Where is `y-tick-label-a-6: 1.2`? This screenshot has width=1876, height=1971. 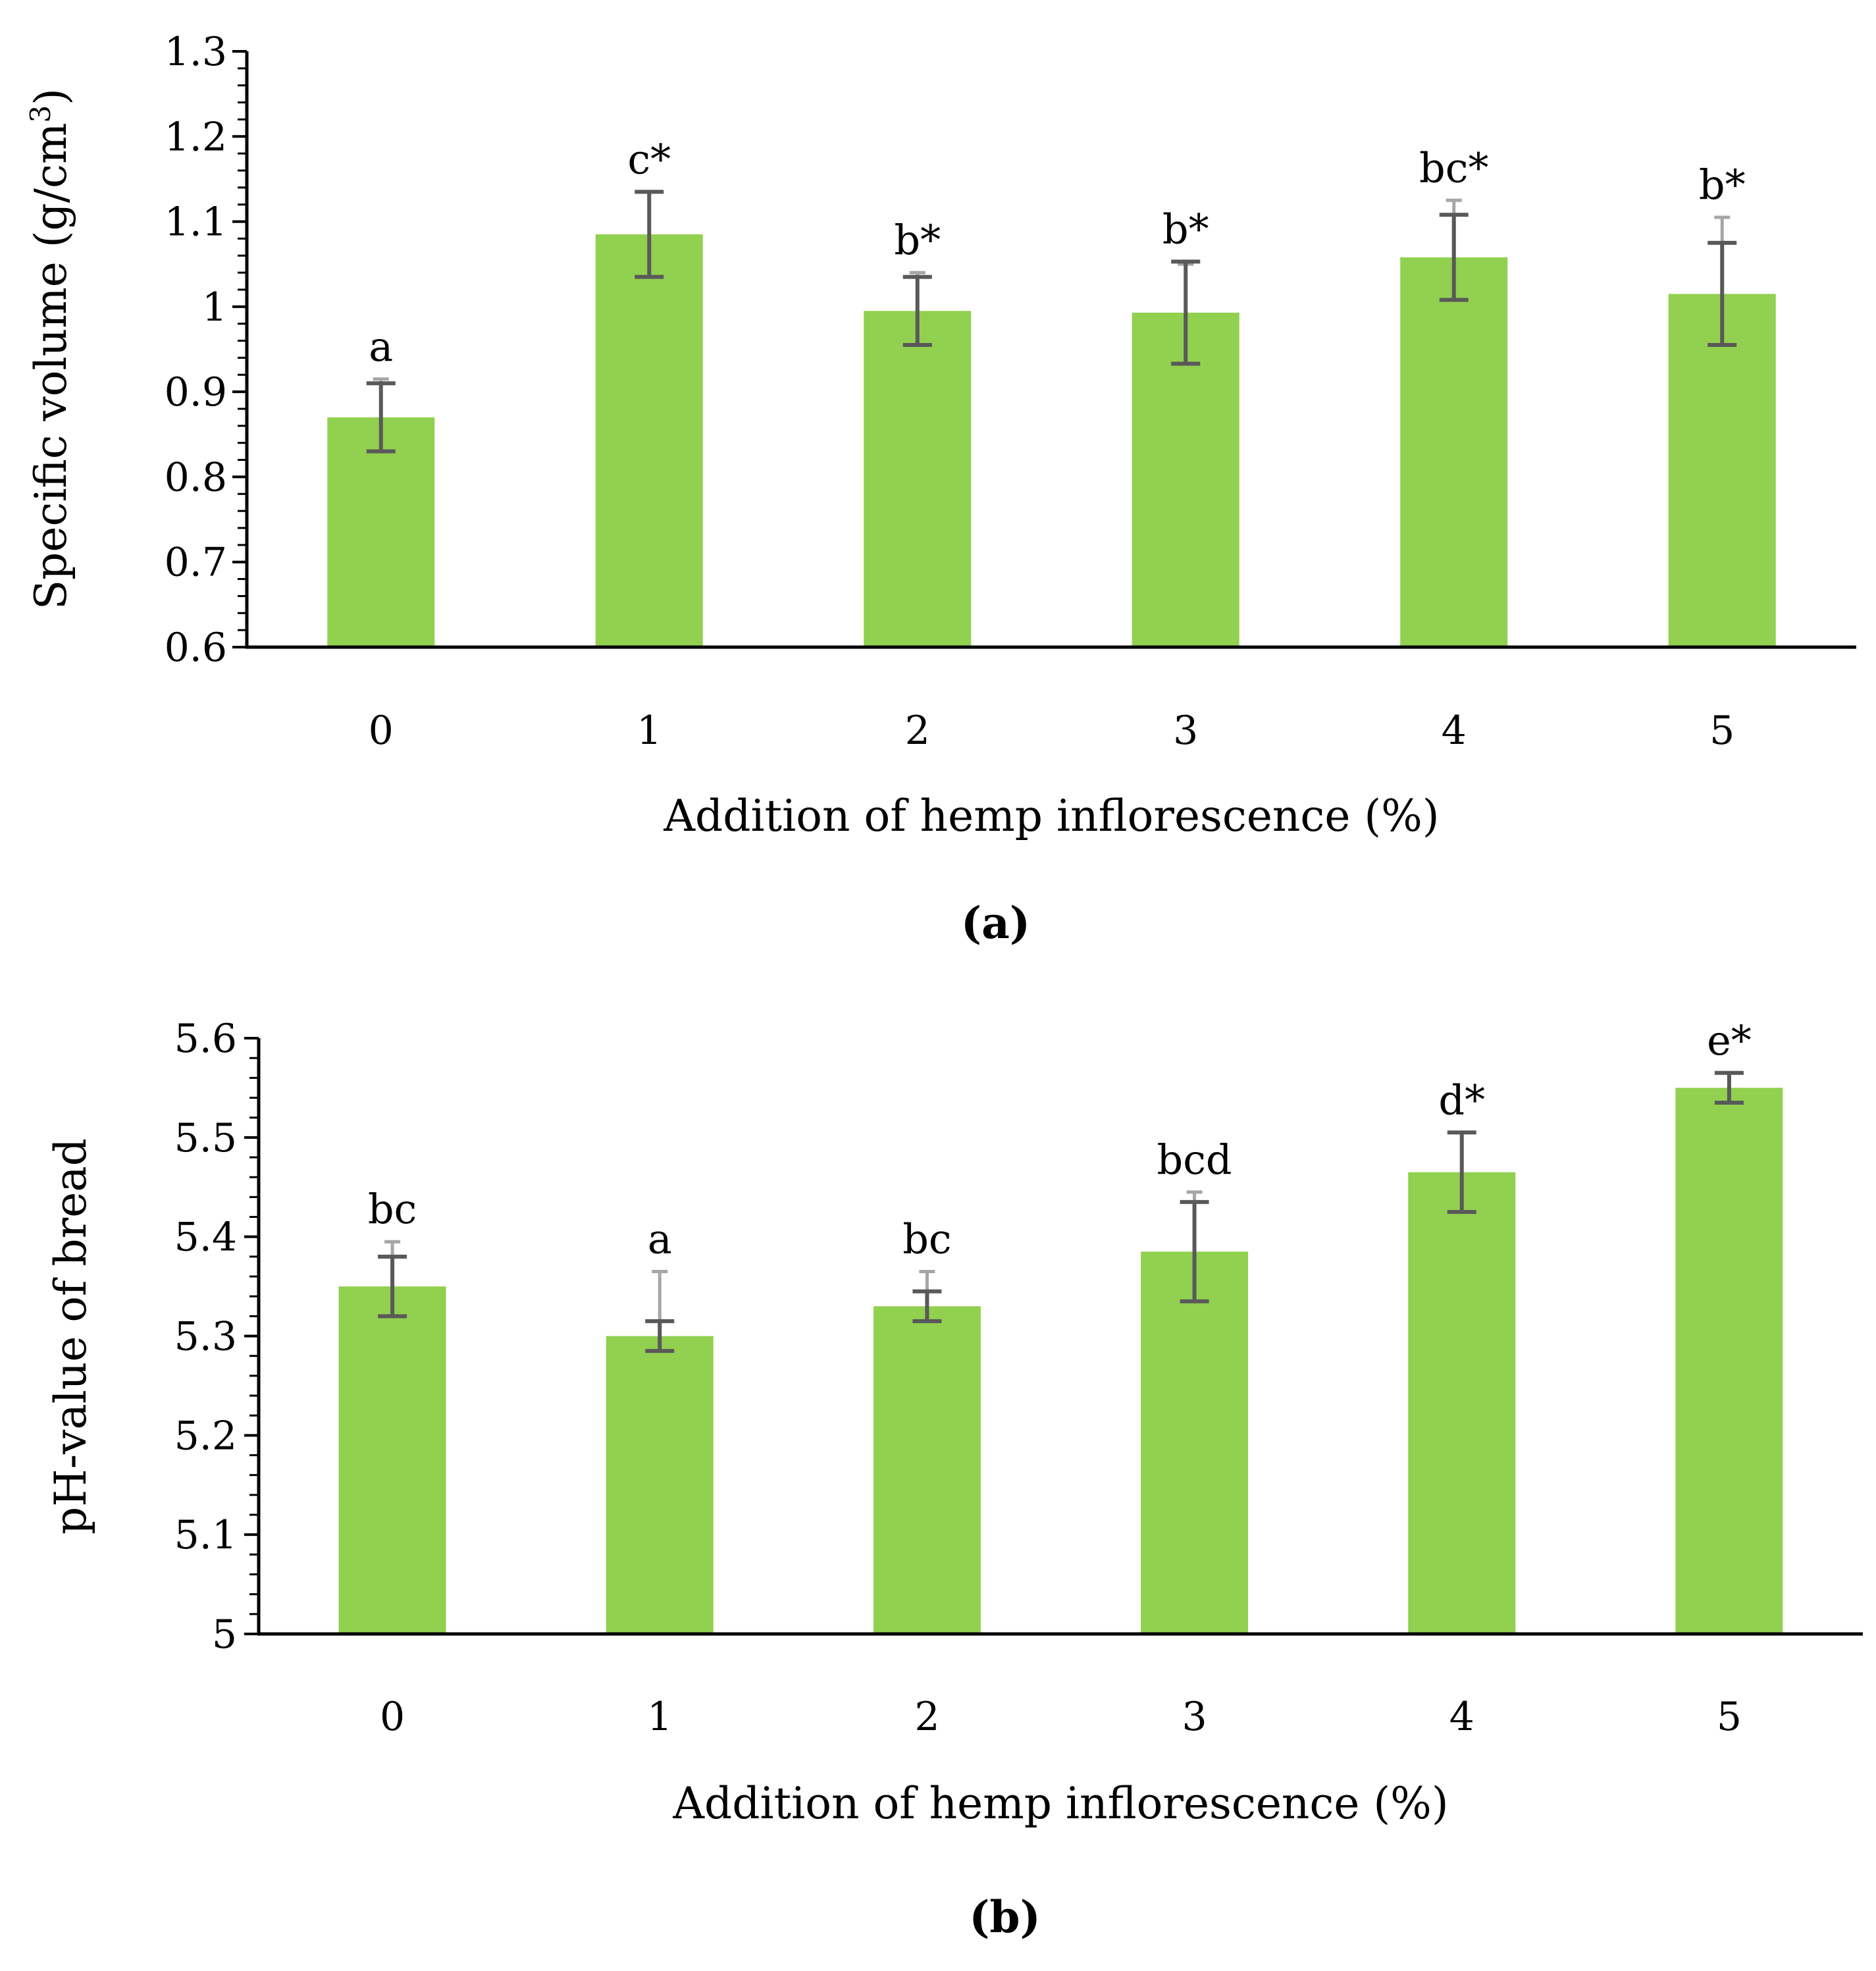 y-tick-label-a-6: 1.2 is located at coordinates (196, 137).